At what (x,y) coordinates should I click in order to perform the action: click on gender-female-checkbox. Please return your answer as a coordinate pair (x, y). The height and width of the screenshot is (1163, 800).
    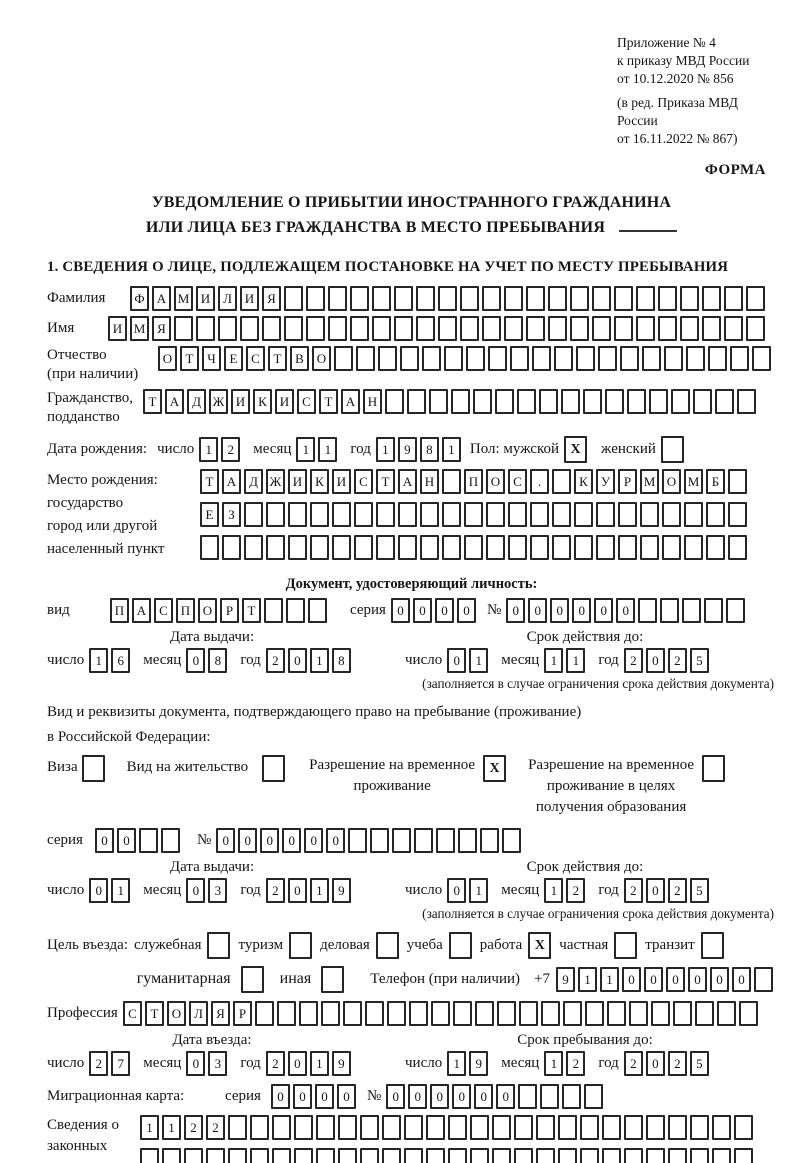
    Looking at the image, I should click on (672, 449).